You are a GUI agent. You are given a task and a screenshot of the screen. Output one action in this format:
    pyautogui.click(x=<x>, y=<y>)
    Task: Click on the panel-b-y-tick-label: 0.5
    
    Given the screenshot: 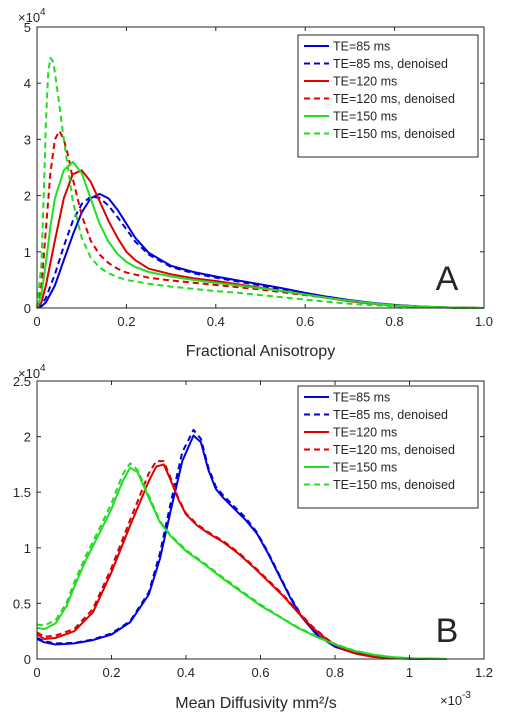 What is the action you would take?
    pyautogui.click(x=22, y=603)
    